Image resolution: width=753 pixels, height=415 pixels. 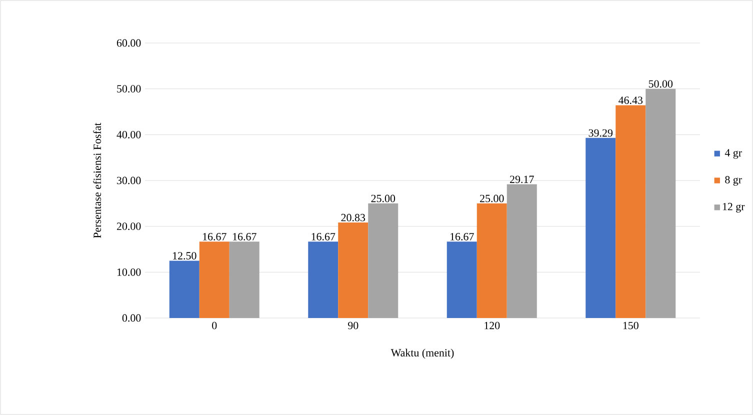 What do you see at coordinates (129, 89) in the screenshot?
I see `y-tick-label: 50.00` at bounding box center [129, 89].